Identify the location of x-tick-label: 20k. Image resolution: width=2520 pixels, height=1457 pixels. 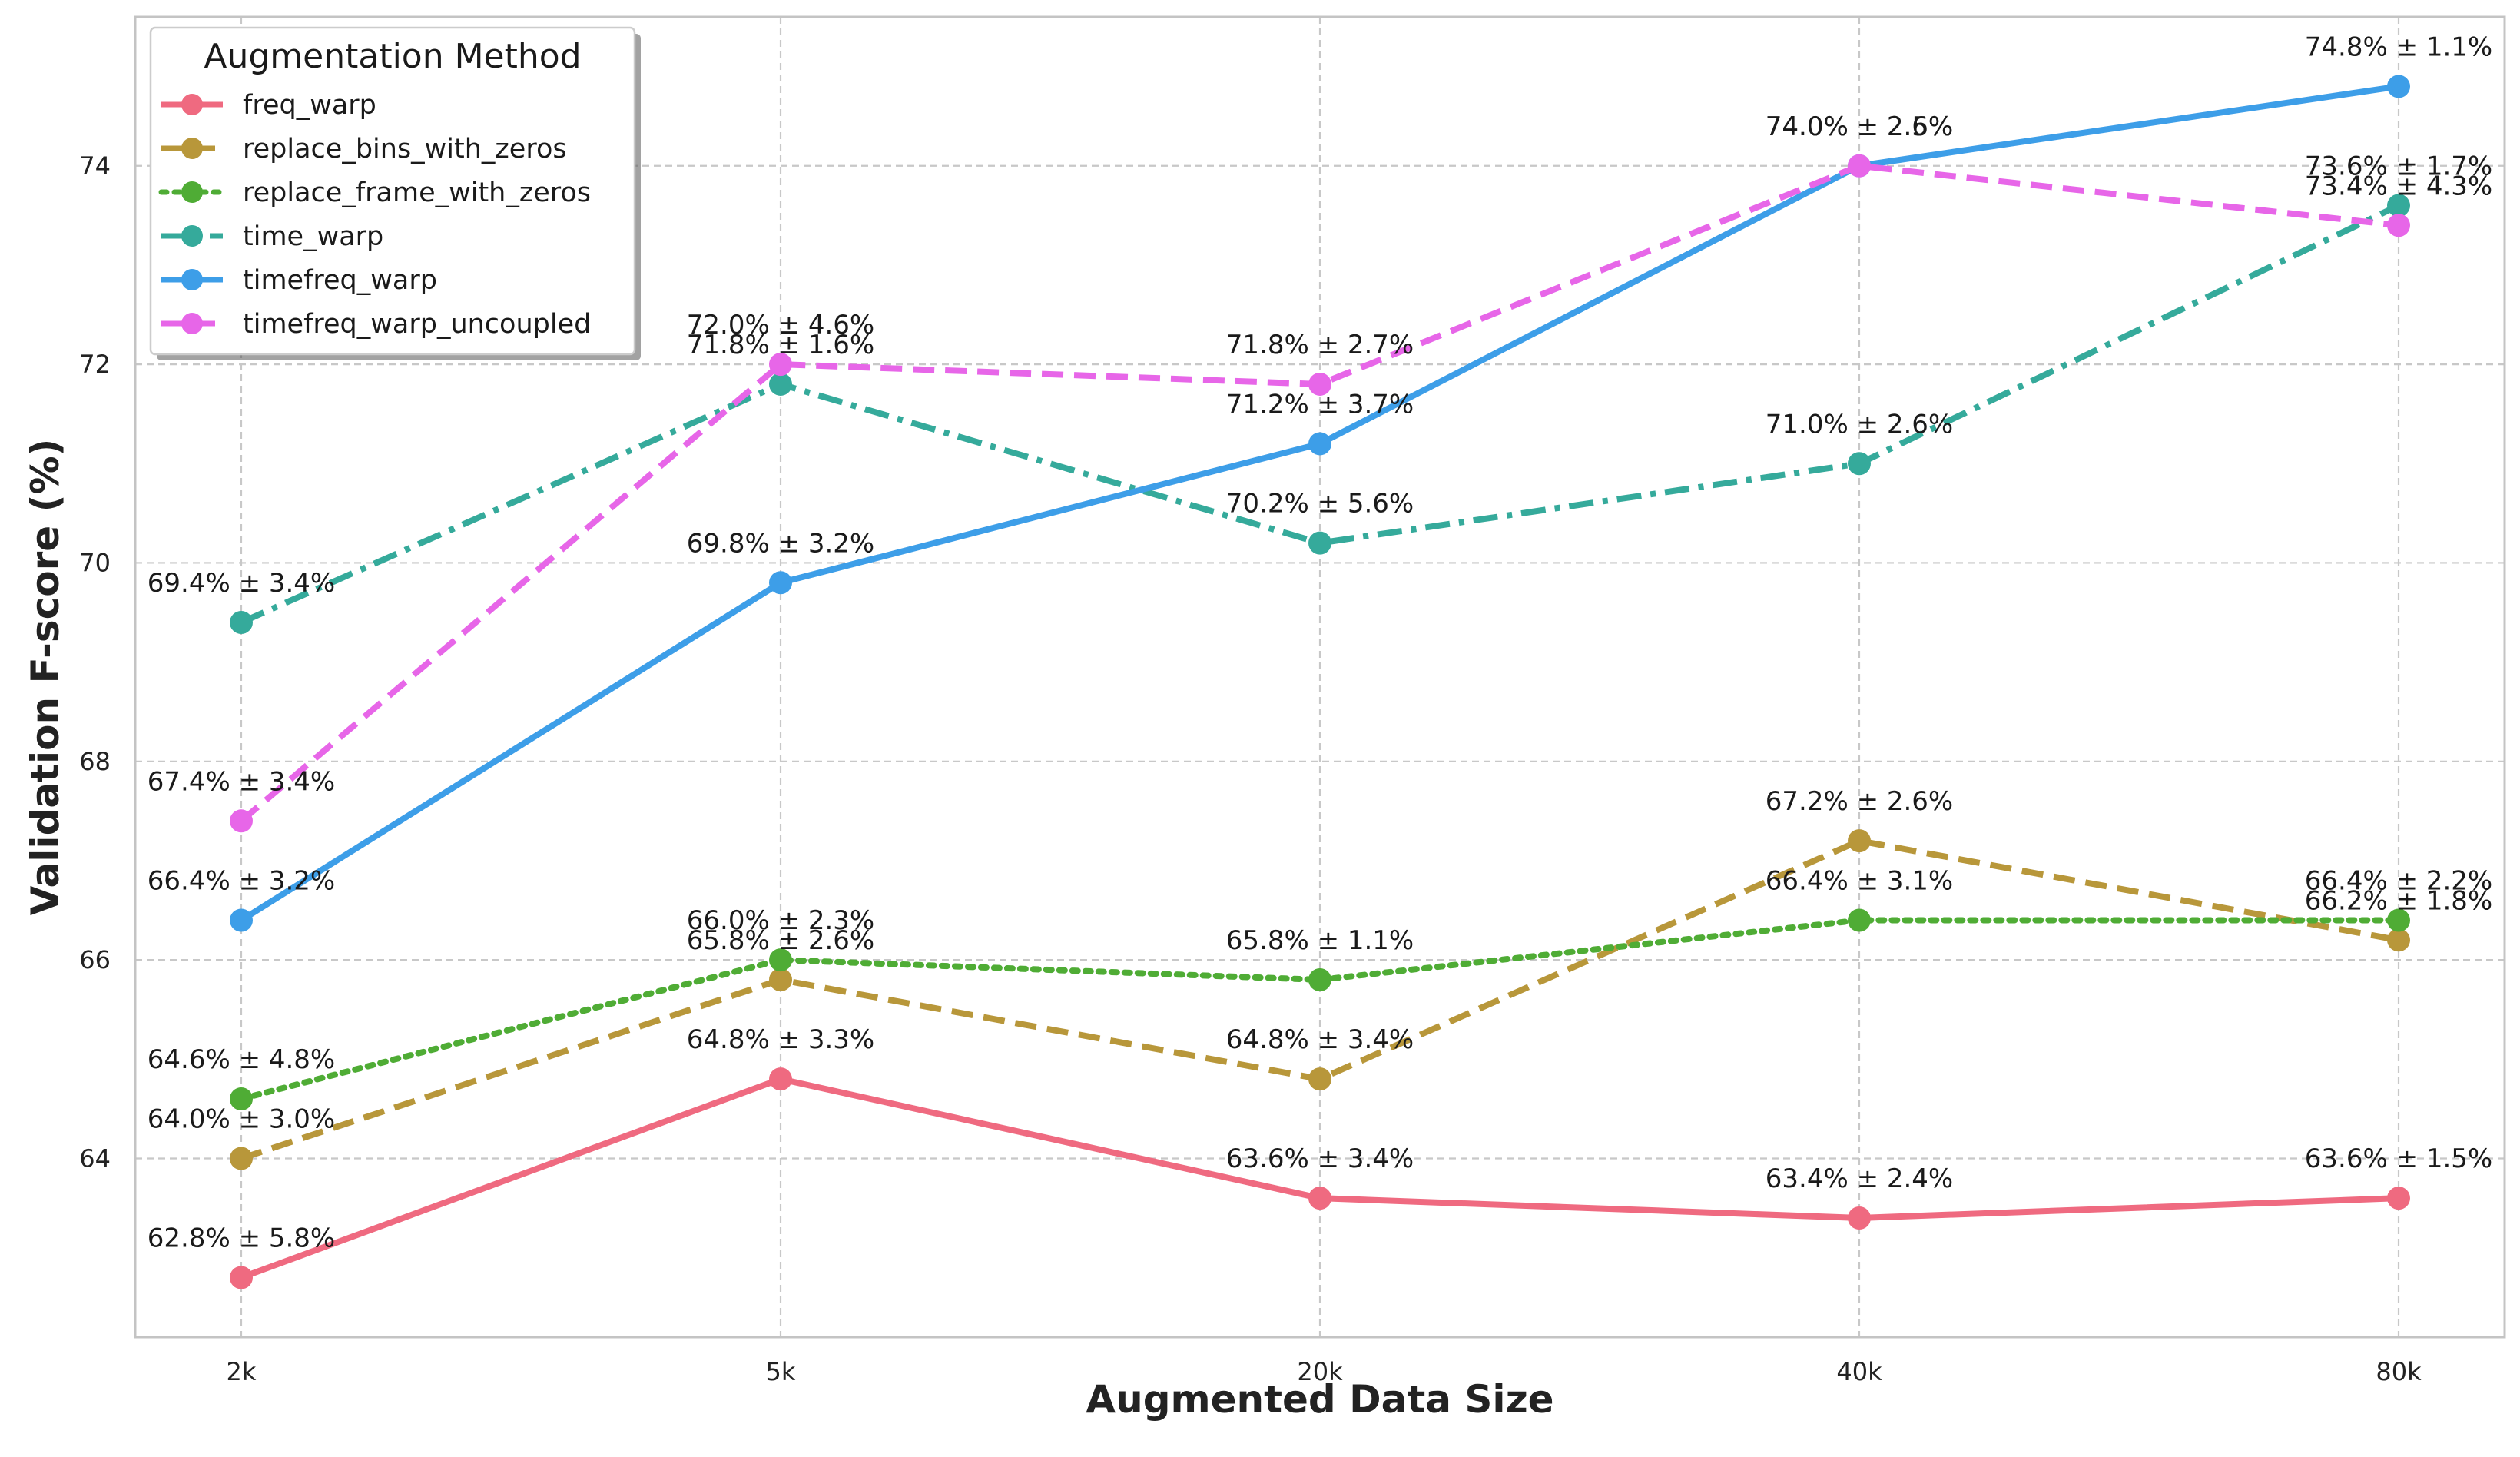
(1320, 1371).